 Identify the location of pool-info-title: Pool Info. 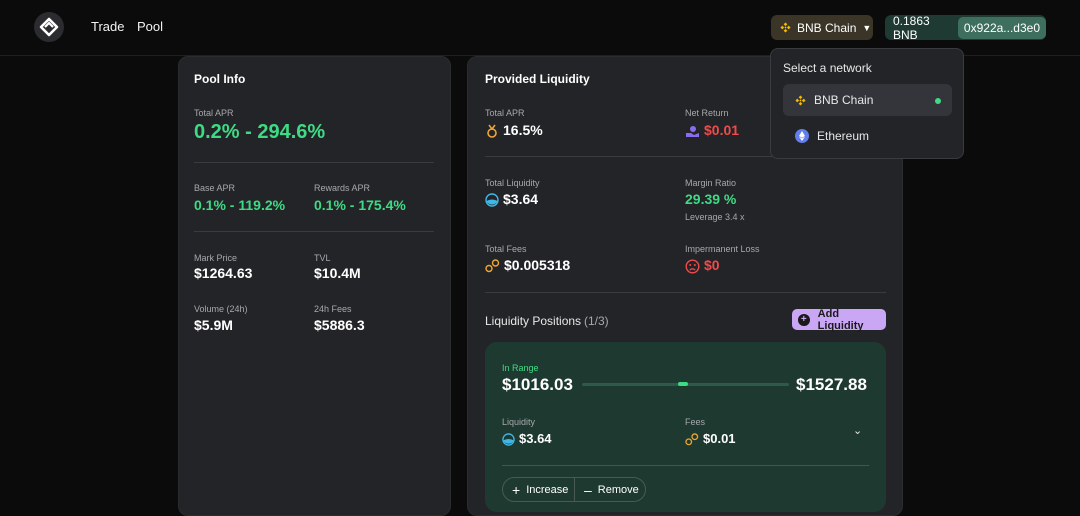
(220, 79).